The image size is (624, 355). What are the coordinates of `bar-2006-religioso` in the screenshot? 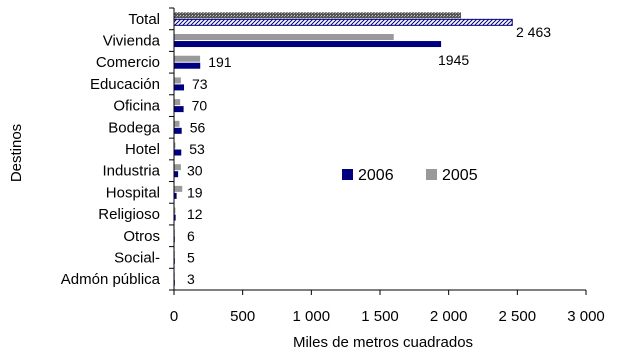 It's located at (175, 217).